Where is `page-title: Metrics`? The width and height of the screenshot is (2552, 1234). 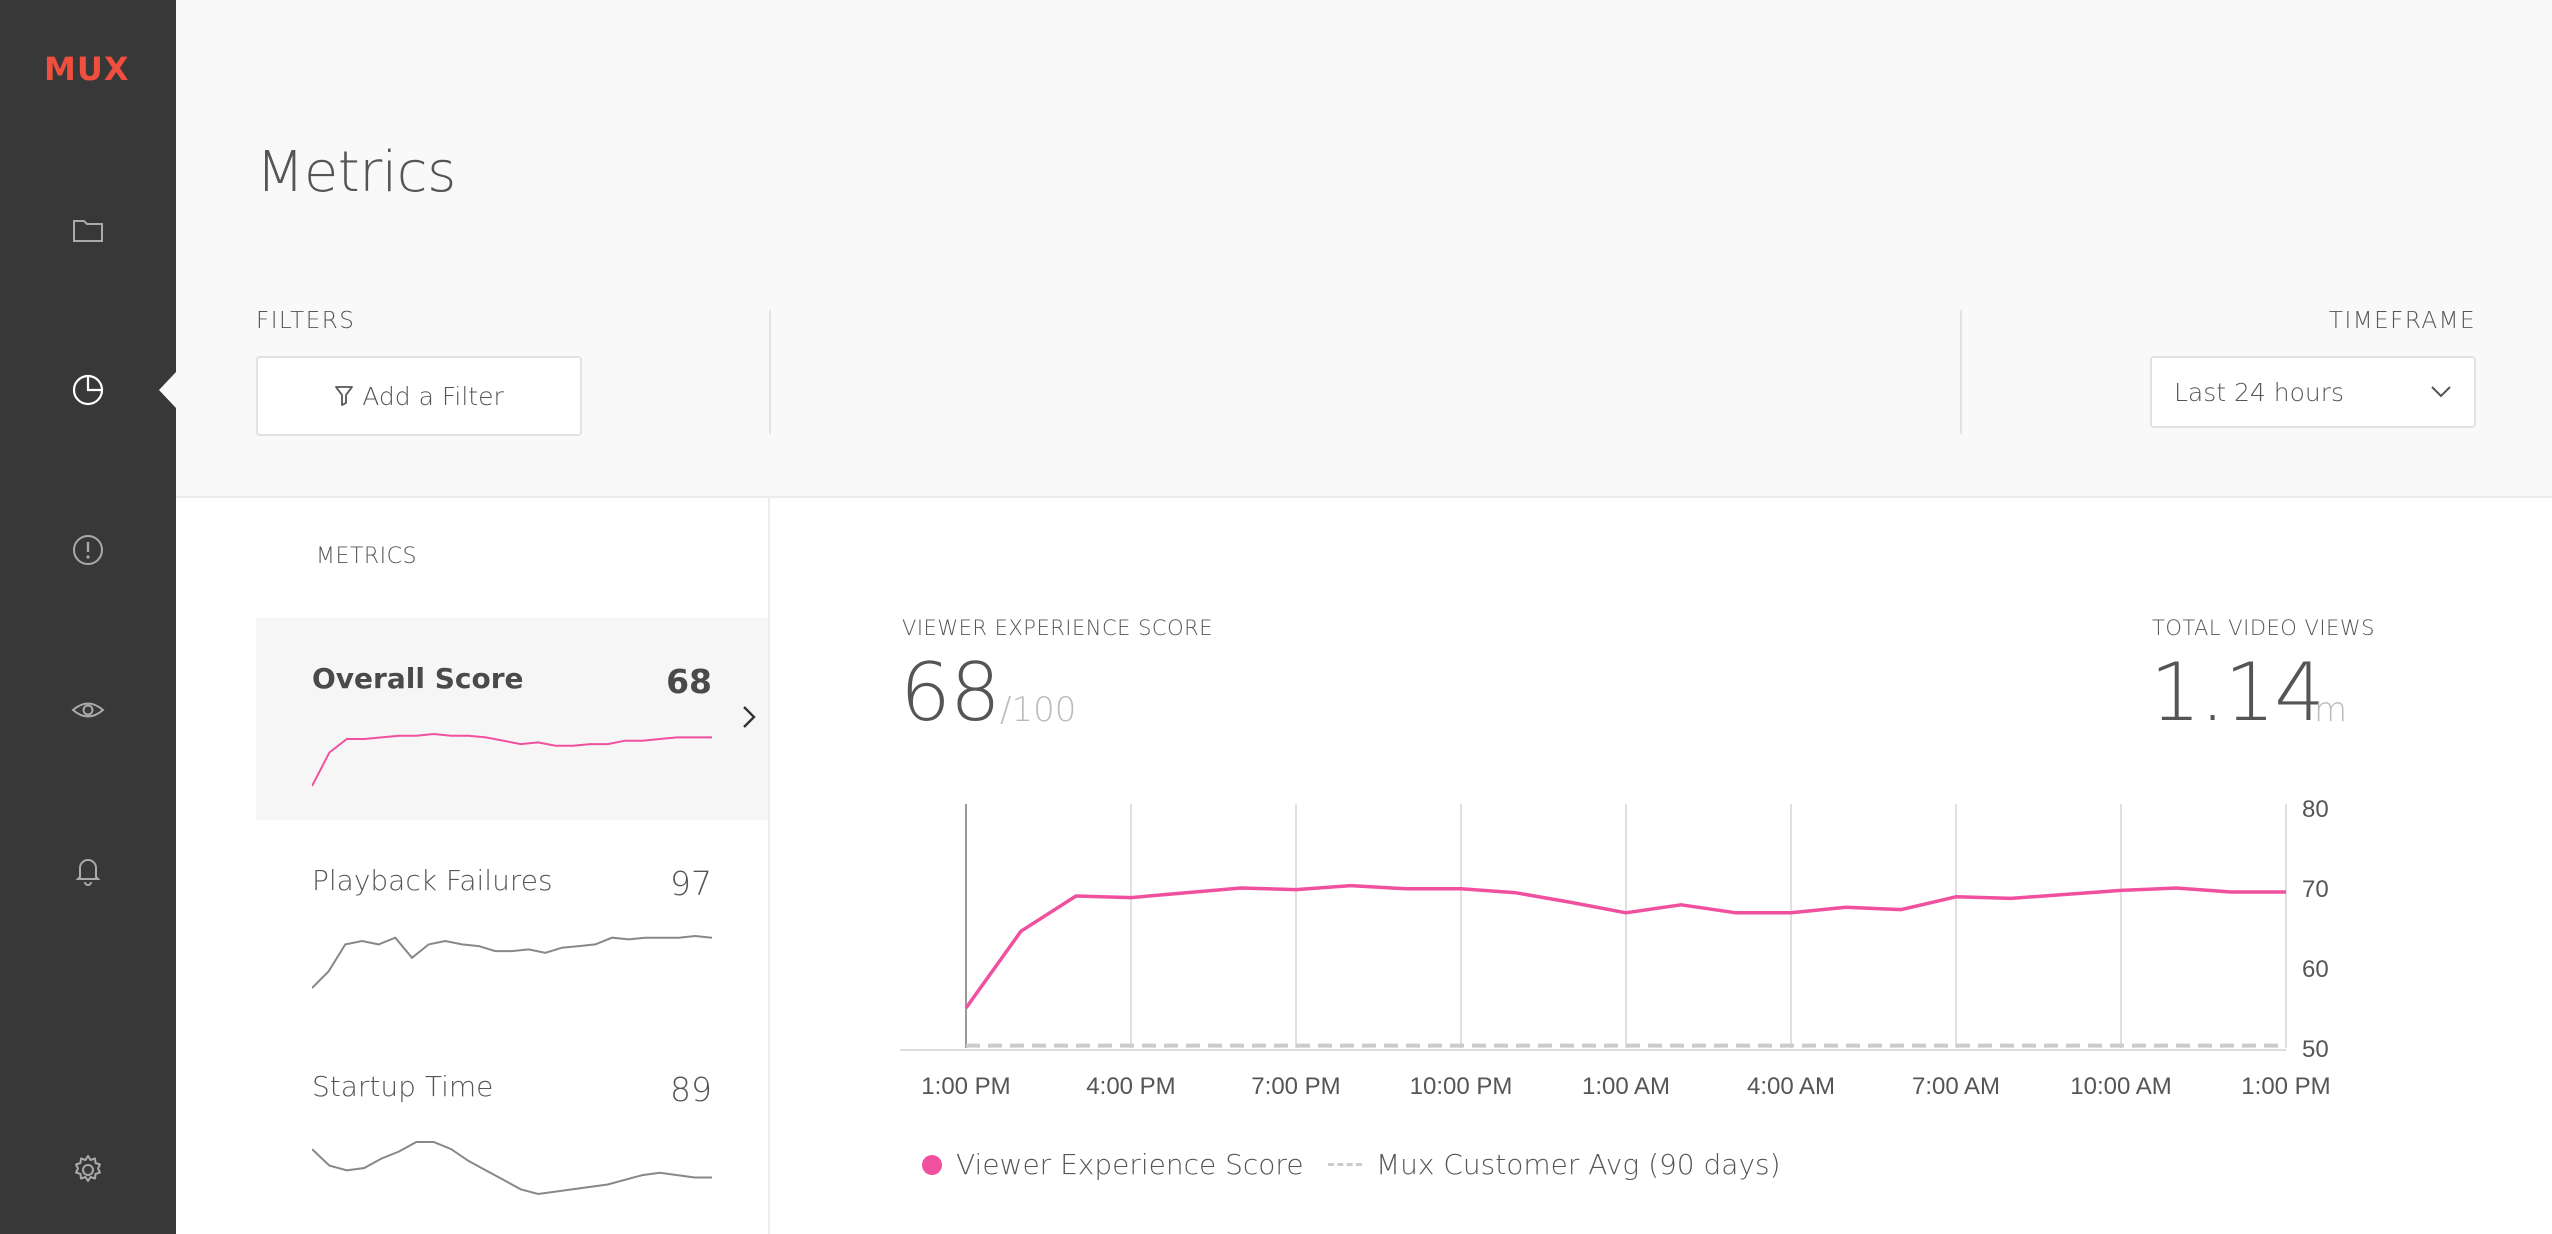
page-title: Metrics is located at coordinates (356, 172).